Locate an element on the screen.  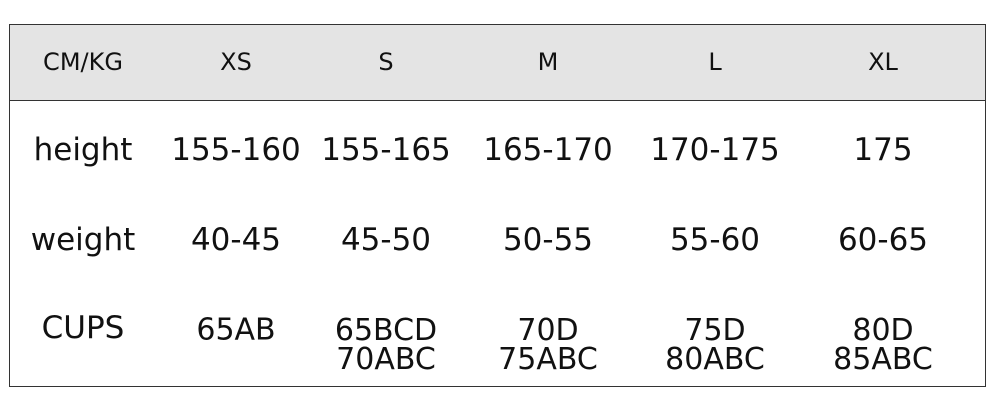
table-cell: 80D 85ABC is located at coordinates (883, 345).